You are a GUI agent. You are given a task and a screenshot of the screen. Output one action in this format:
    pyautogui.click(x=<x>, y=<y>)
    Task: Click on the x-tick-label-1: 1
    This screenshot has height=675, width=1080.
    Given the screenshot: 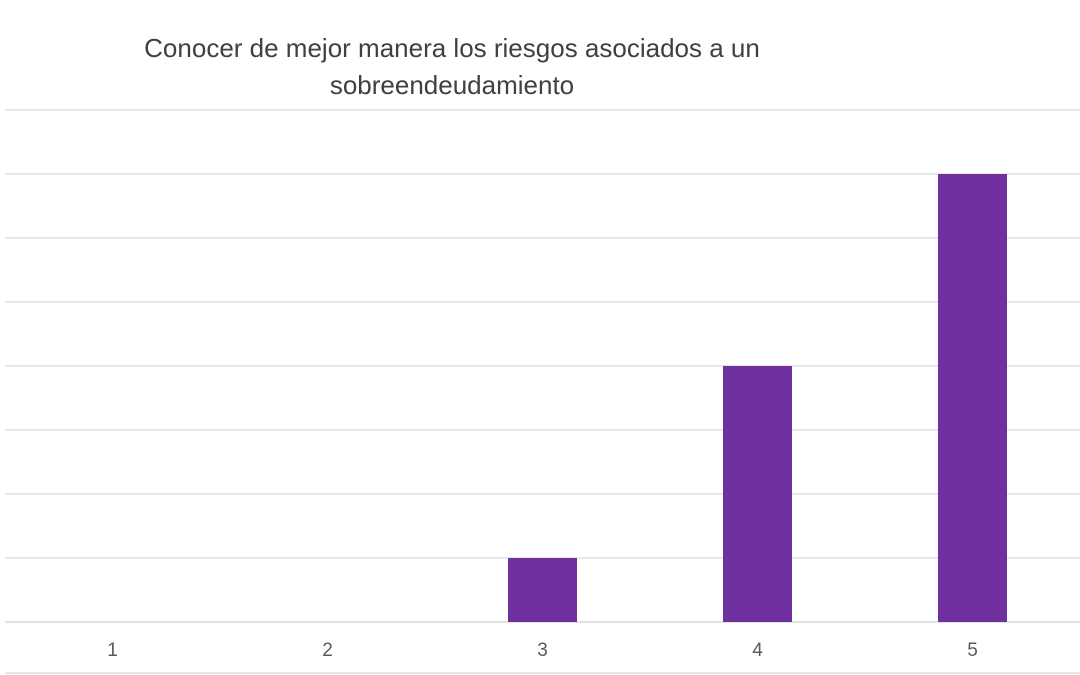 What is the action you would take?
    pyautogui.click(x=112, y=650)
    